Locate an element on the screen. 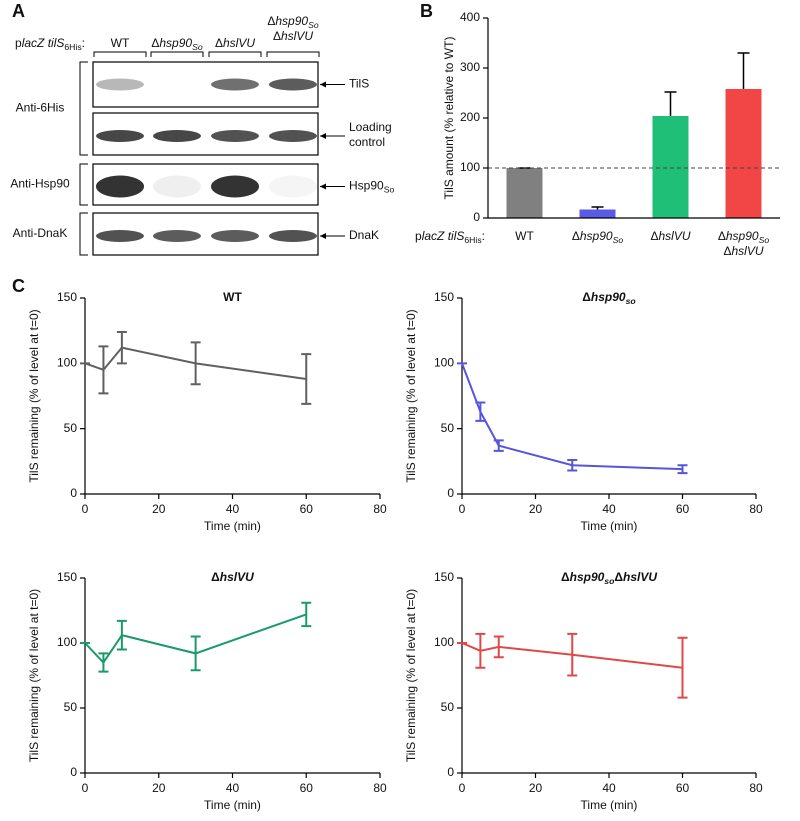 The image size is (800, 821). lane-label: Δhsp90So is located at coordinates (176, 44).